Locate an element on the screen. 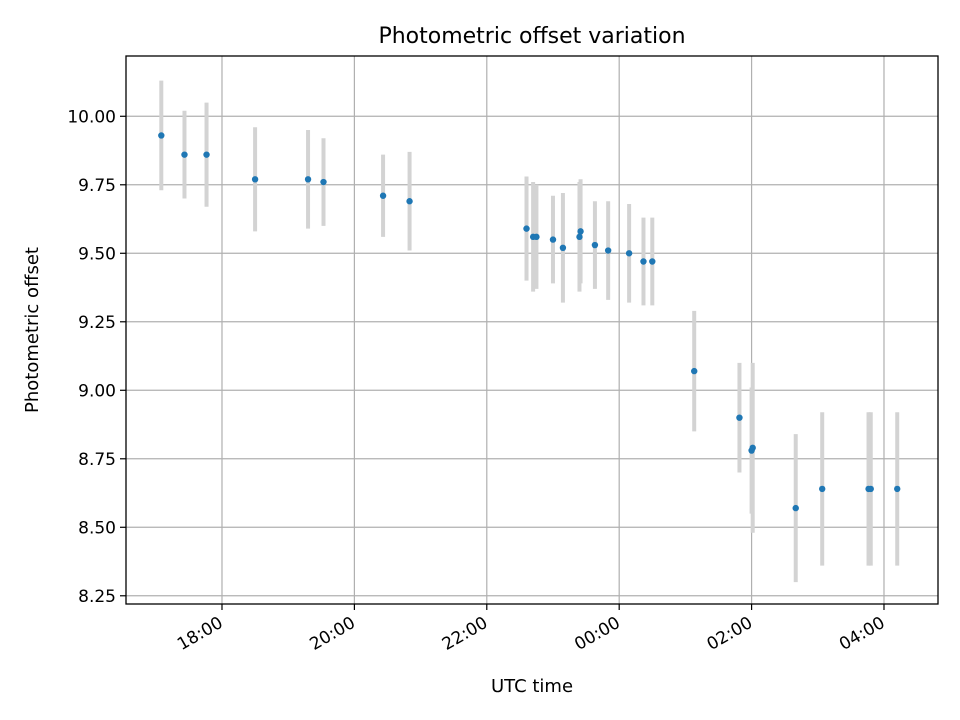 This screenshot has width=960, height=720. x-tick-label: 20:00 is located at coordinates (332, 634).